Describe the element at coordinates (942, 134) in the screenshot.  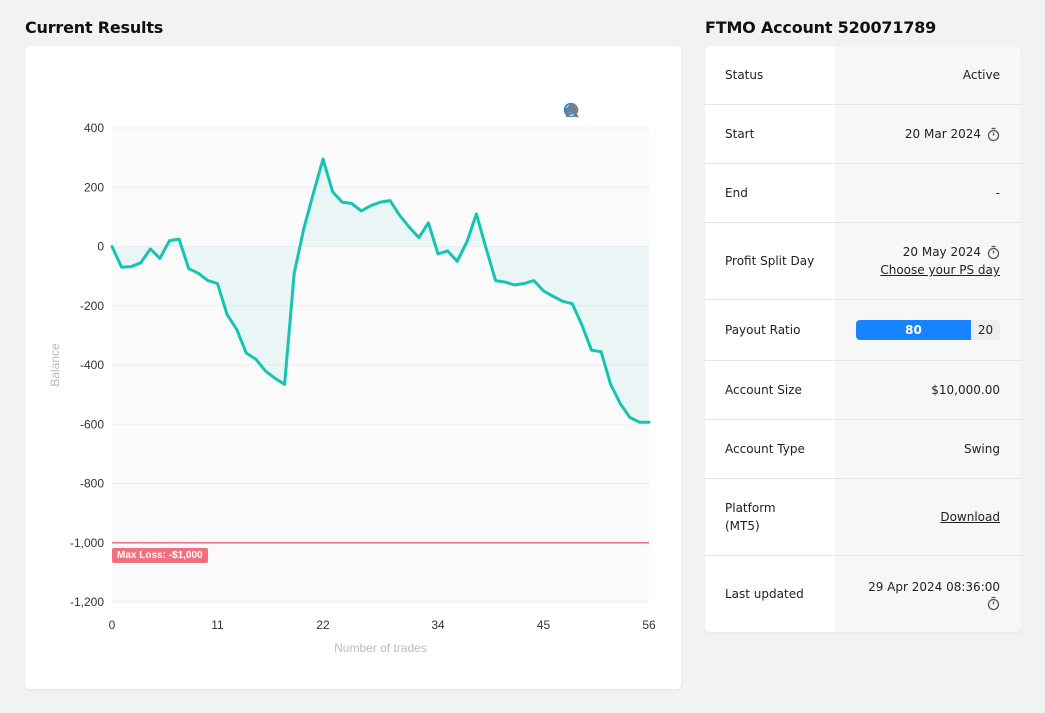
I see `start-value: 20 Mar 2024` at that location.